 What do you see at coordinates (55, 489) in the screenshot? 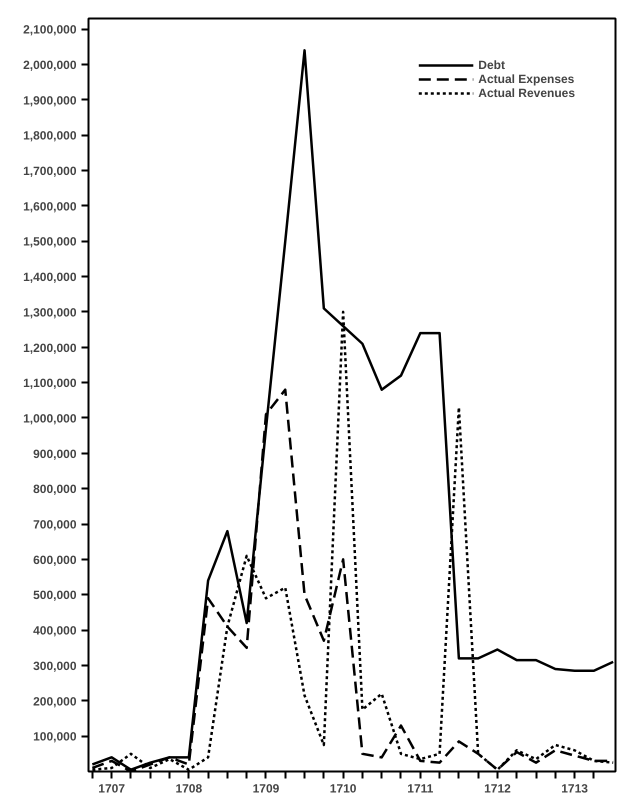
I see `y-tick-label: 800,000` at bounding box center [55, 489].